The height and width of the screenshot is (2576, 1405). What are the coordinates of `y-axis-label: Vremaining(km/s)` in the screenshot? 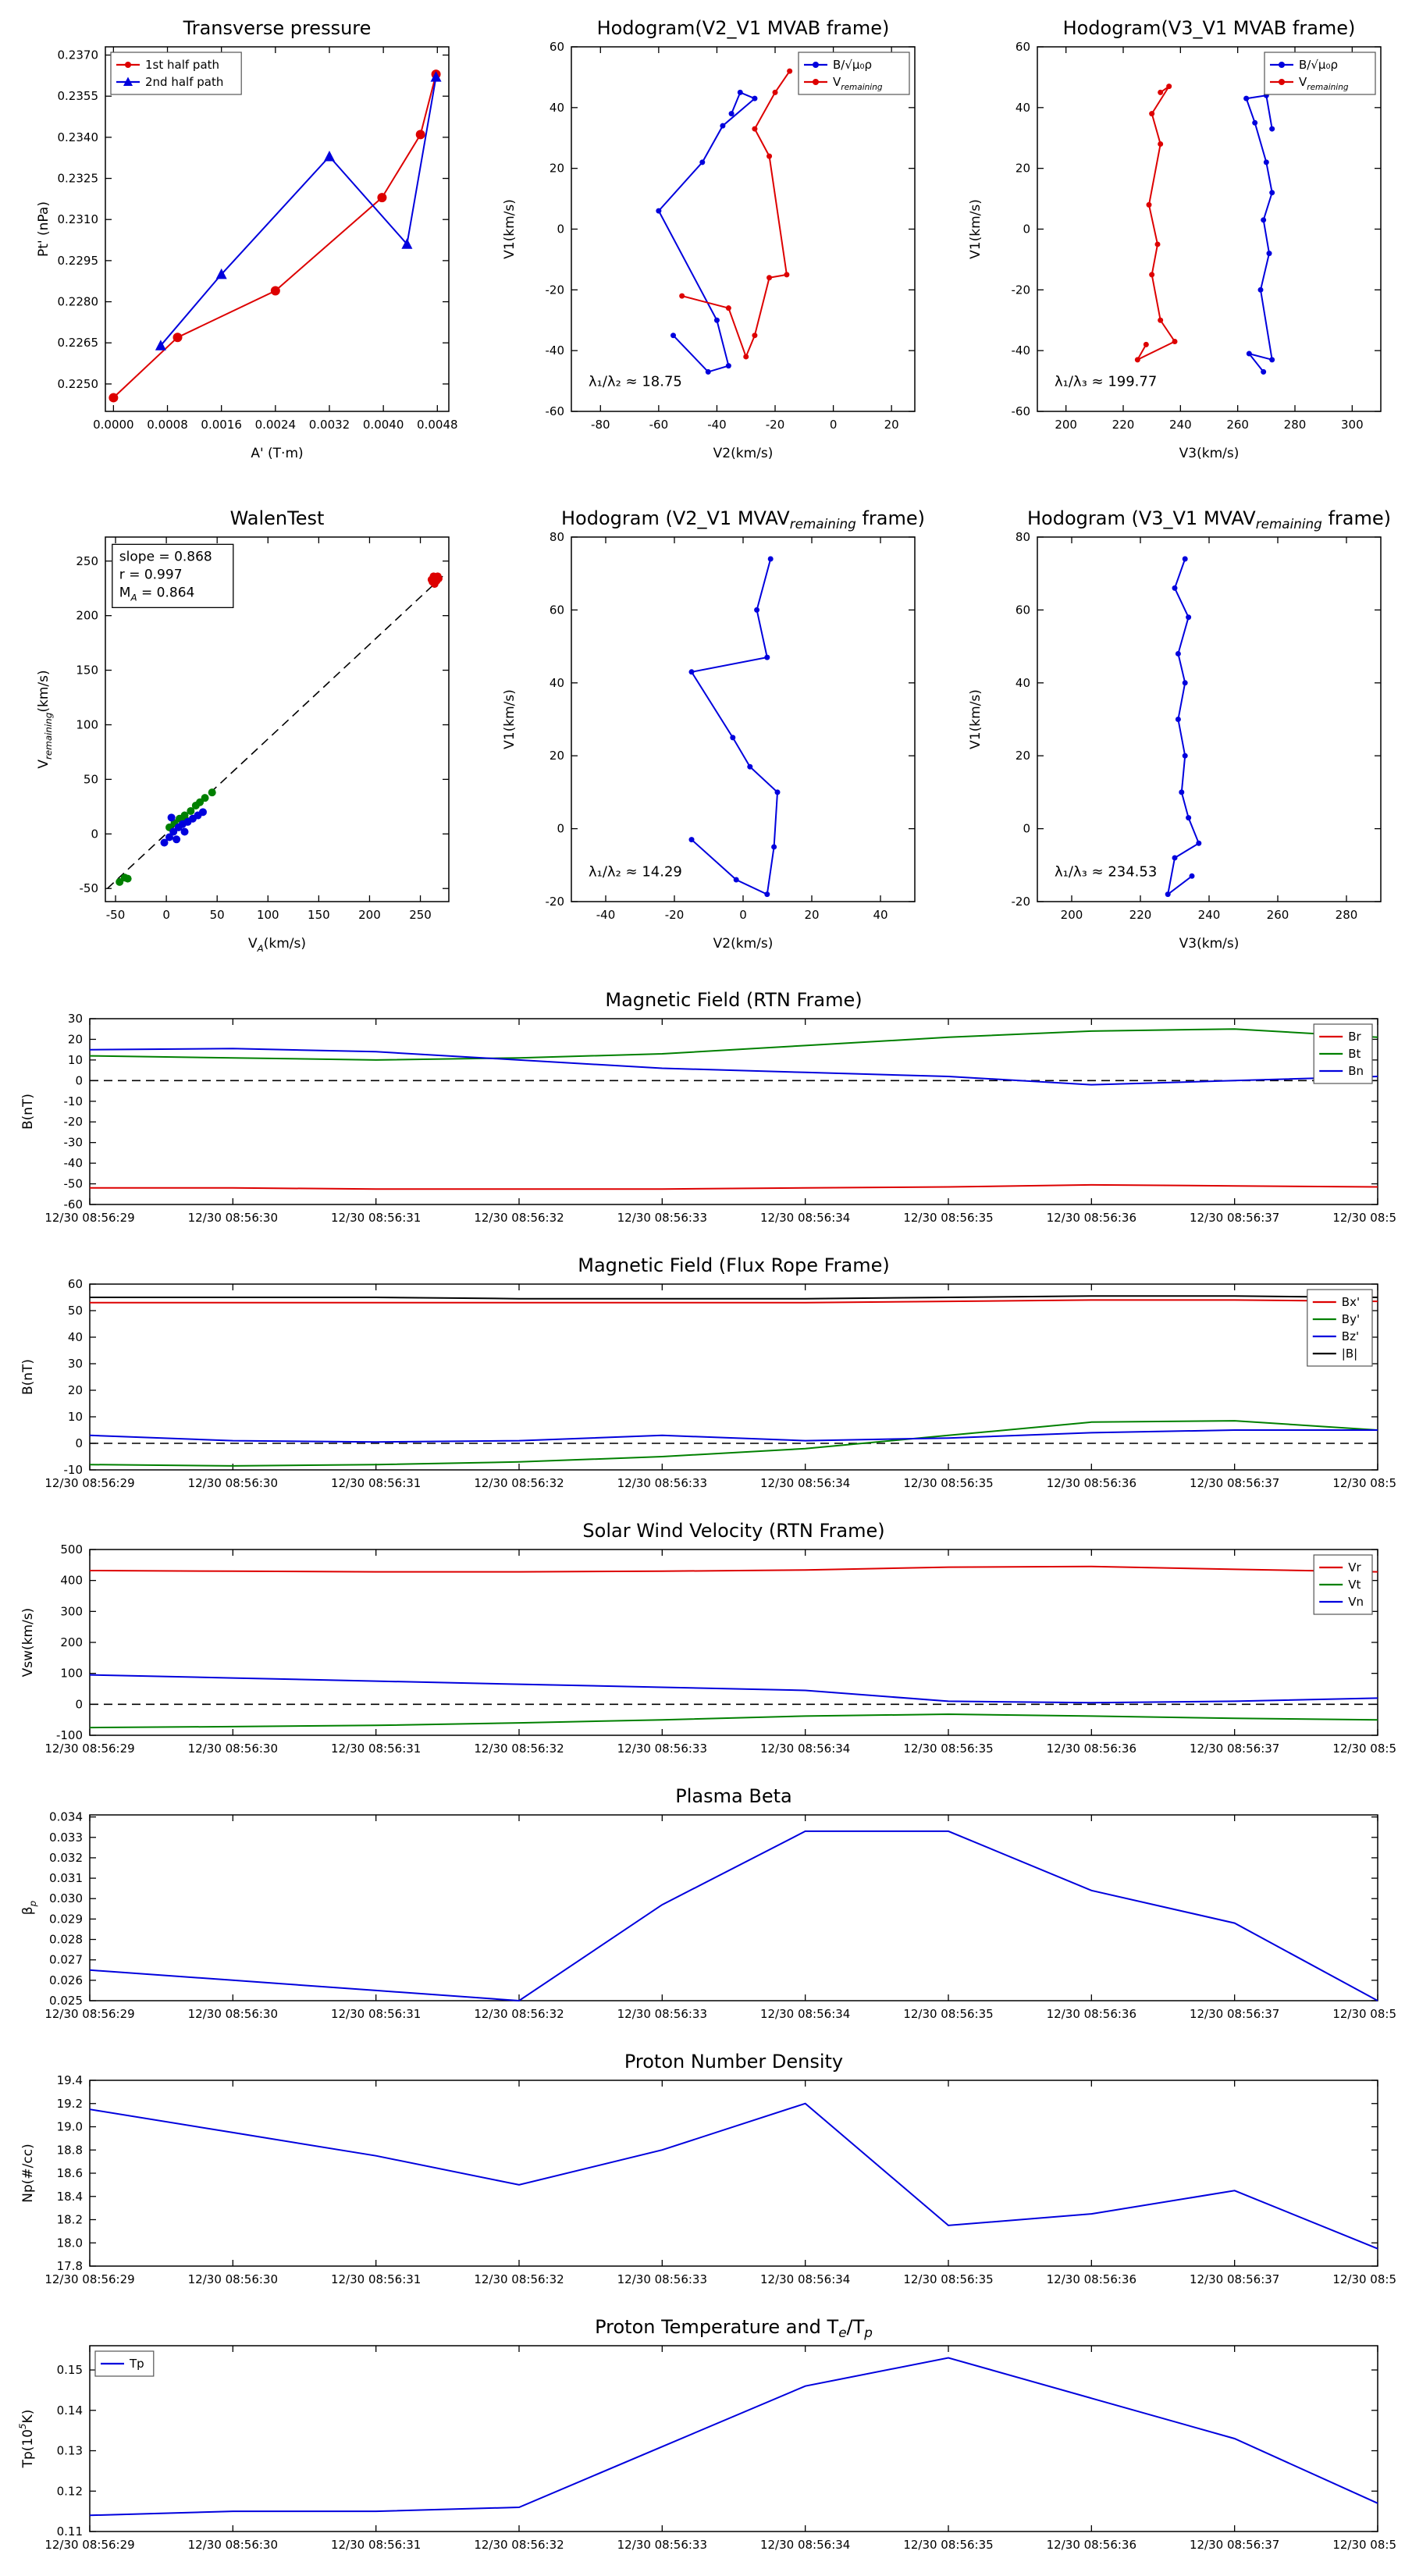 It's located at (45, 719).